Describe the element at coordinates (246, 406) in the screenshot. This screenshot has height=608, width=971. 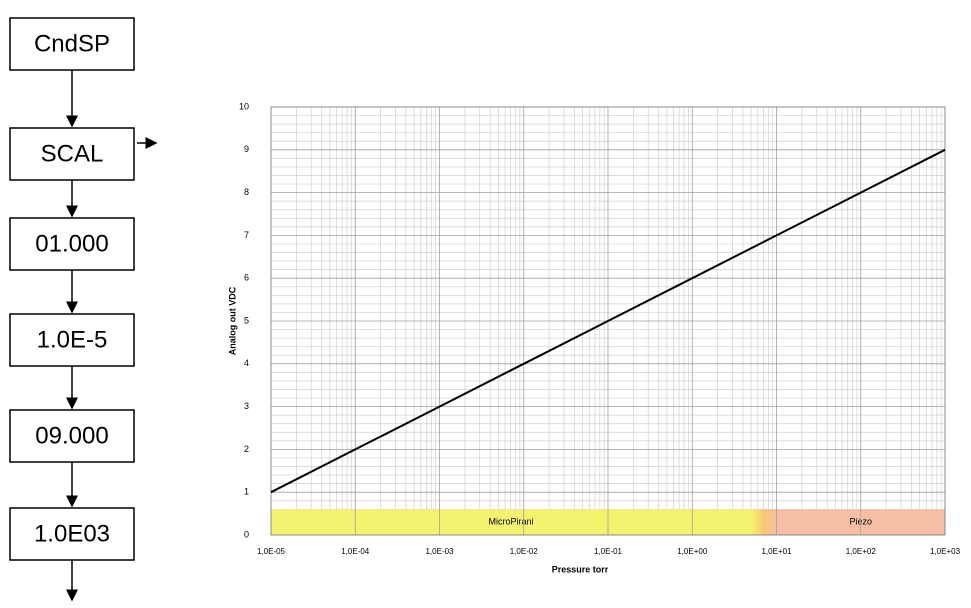
I see `y-tick-label: 3` at that location.